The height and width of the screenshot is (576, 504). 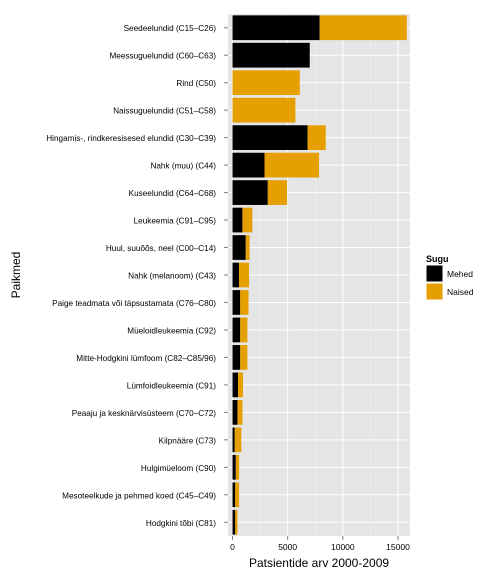 What do you see at coordinates (172, 276) in the screenshot?
I see `y-tick-label: Nahk (melanoom) (C43)` at bounding box center [172, 276].